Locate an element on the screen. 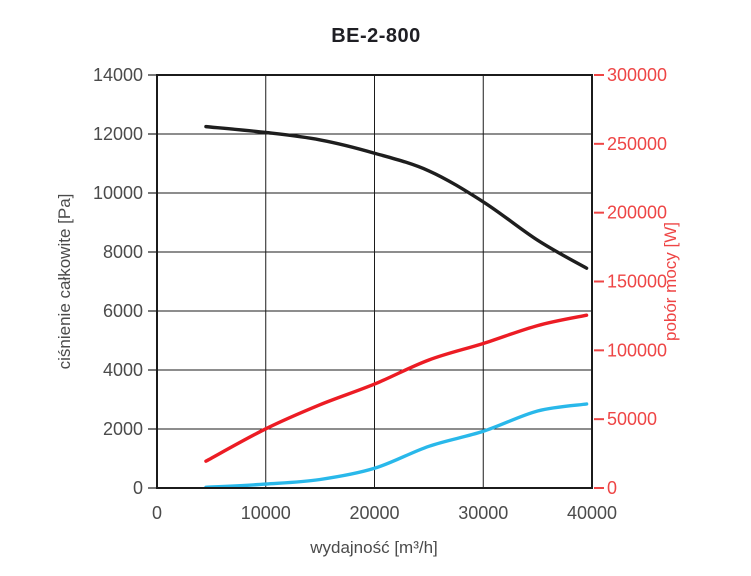  tick-label-y-left: 14000 is located at coordinates (118, 75).